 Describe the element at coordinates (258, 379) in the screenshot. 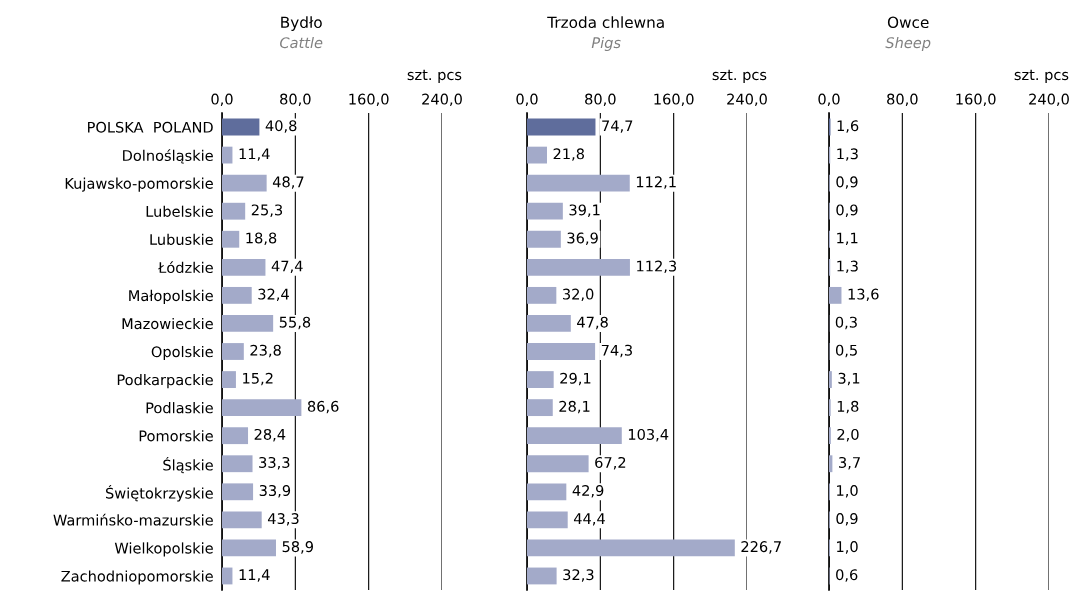

I see `data-label: 15,2` at that location.